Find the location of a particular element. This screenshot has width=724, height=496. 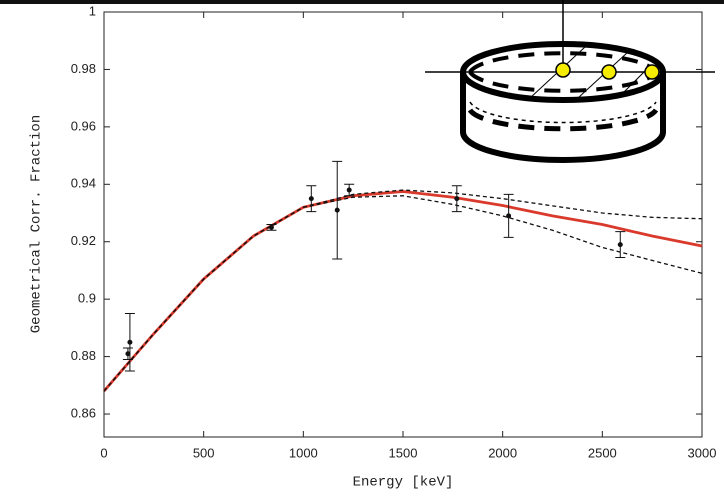

x-tick-label: 0 is located at coordinates (103, 452).